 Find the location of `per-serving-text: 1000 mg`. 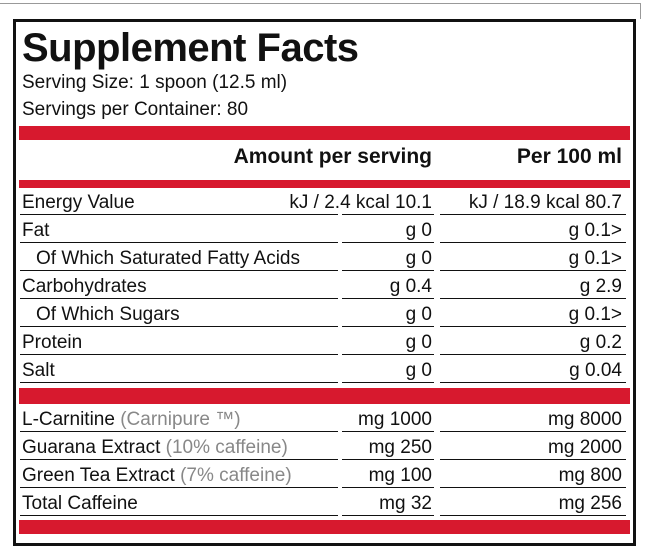

per-serving-text: 1000 mg is located at coordinates (395, 419).